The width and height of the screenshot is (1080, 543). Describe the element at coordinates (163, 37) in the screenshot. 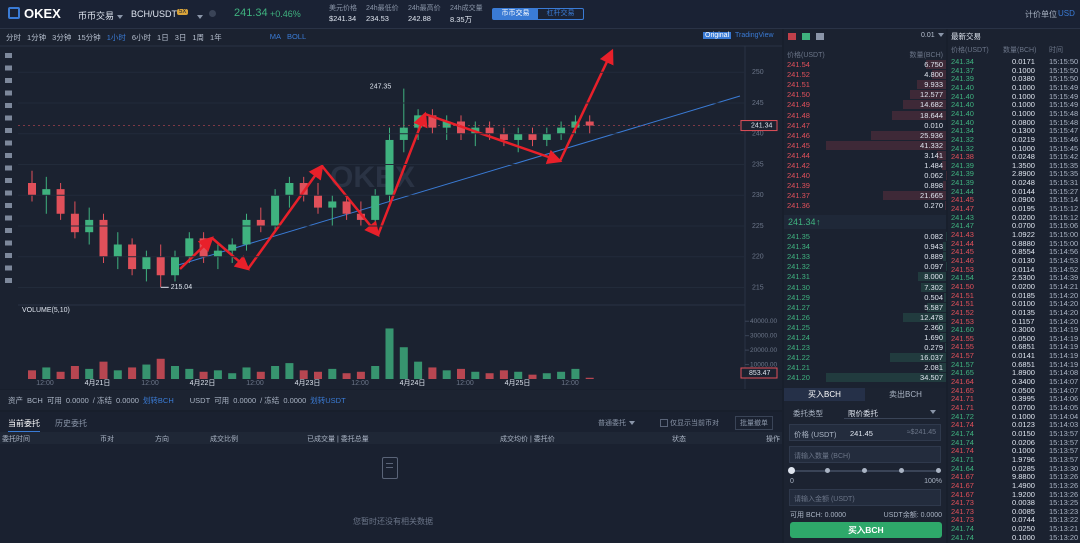

I see `interval: 1日` at that location.